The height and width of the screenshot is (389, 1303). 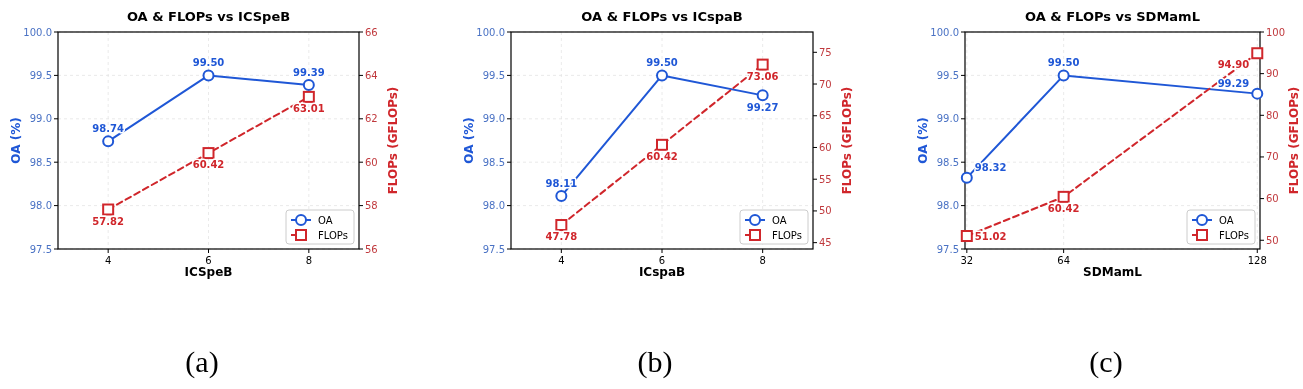 What do you see at coordinates (762, 108) in the screenshot?
I see `data-label: 99.27` at bounding box center [762, 108].